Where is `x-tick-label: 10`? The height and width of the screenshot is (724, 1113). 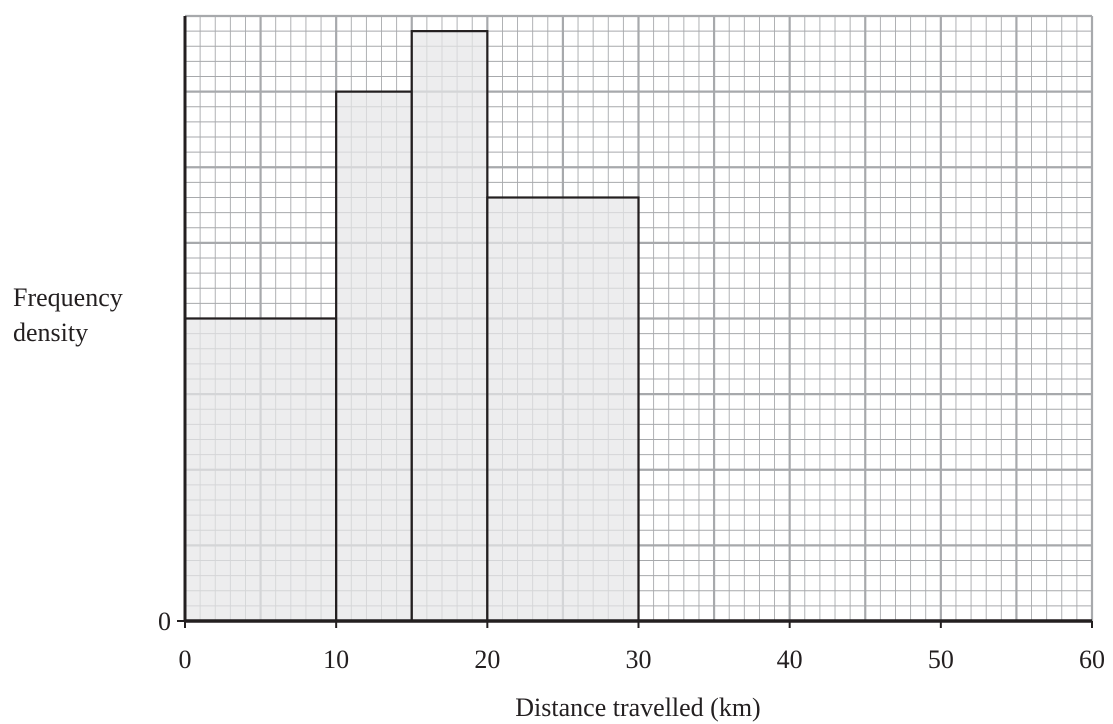
x-tick-label: 10 is located at coordinates (336, 659).